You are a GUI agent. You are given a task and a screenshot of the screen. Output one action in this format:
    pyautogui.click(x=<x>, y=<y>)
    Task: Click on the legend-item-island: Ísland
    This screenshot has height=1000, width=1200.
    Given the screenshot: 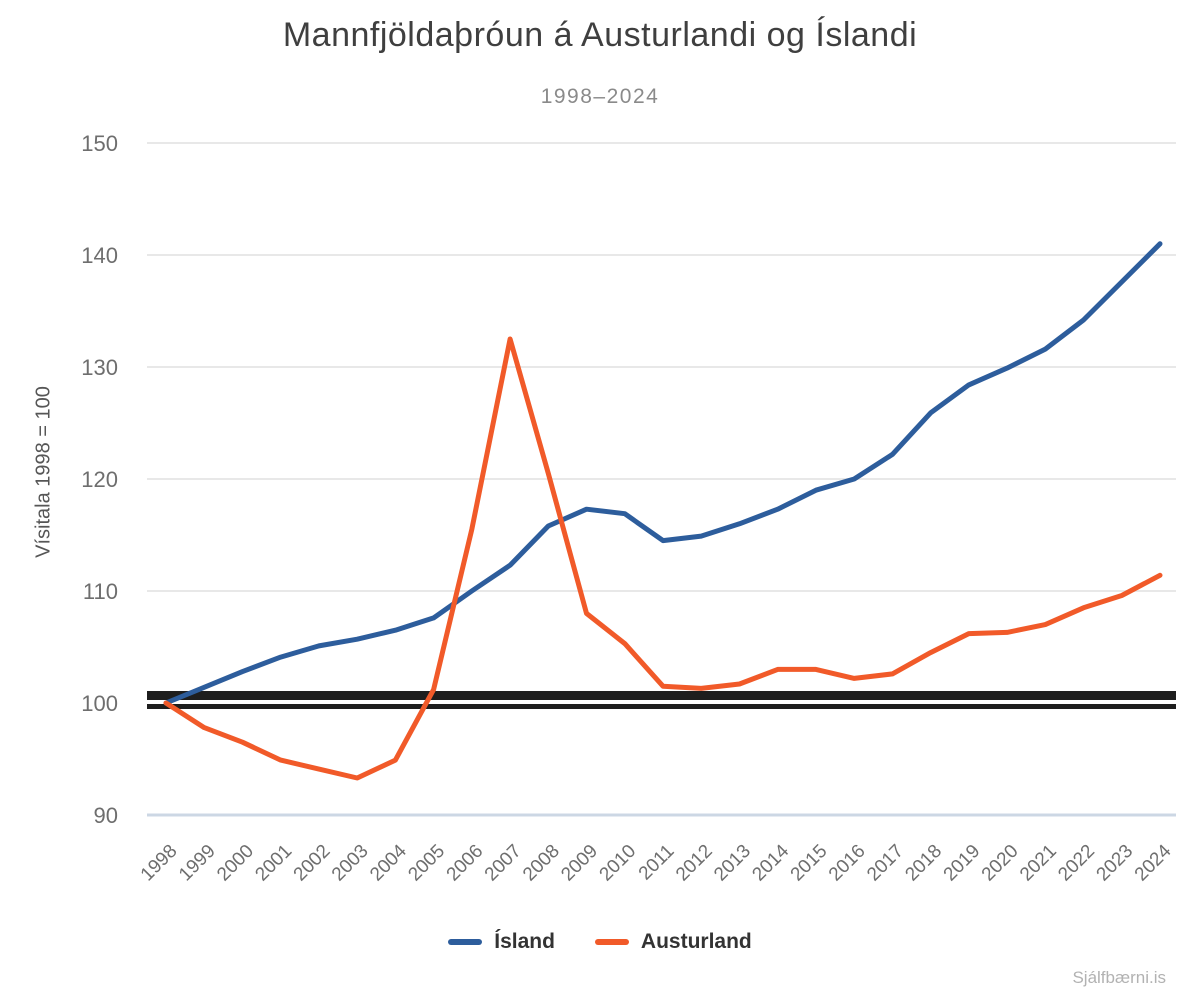 What is the action you would take?
    pyautogui.click(x=501, y=942)
    